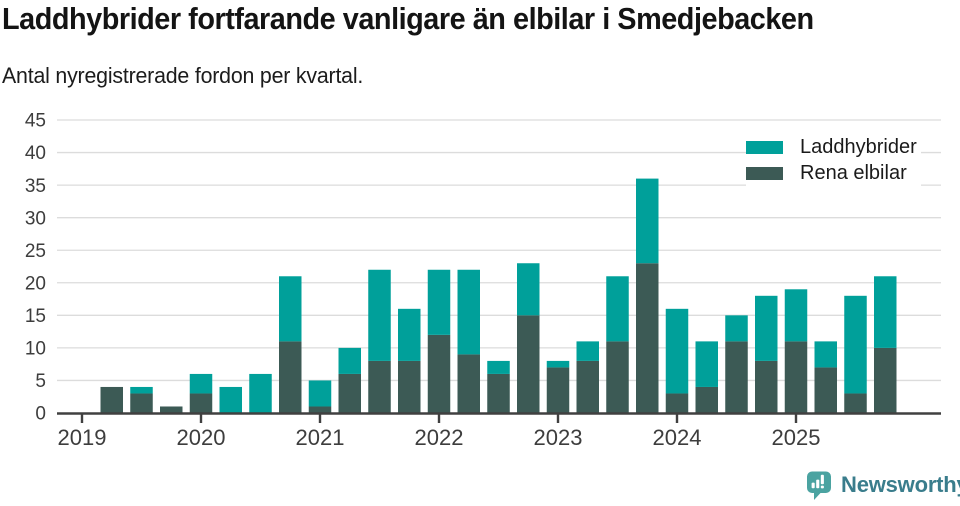 The height and width of the screenshot is (506, 960). Describe the element at coordinates (677, 403) in the screenshot. I see `bar-rena-elbilar-2024-K1` at that location.